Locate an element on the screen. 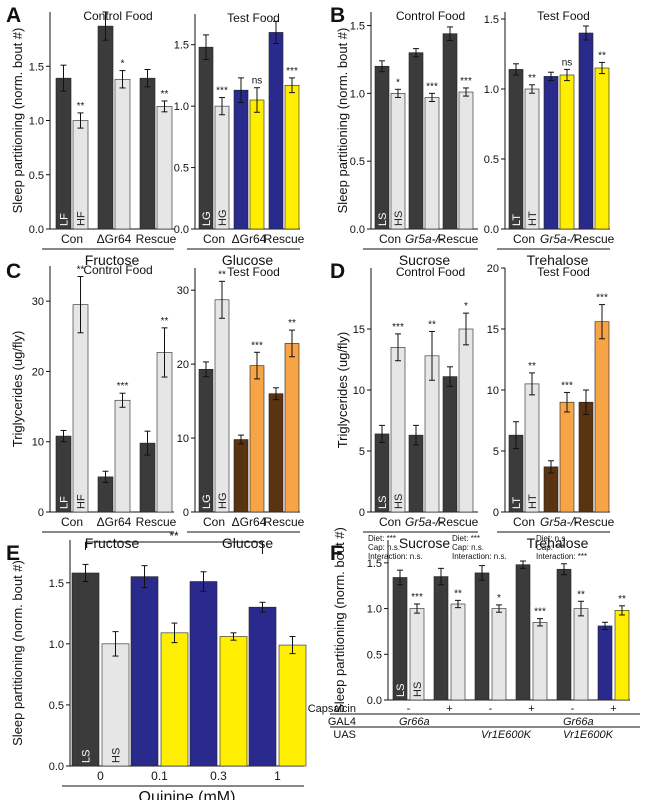 Image resolution: width=651 pixels, height=800 pixels. x-tick-label: 0.1 is located at coordinates (159, 776).